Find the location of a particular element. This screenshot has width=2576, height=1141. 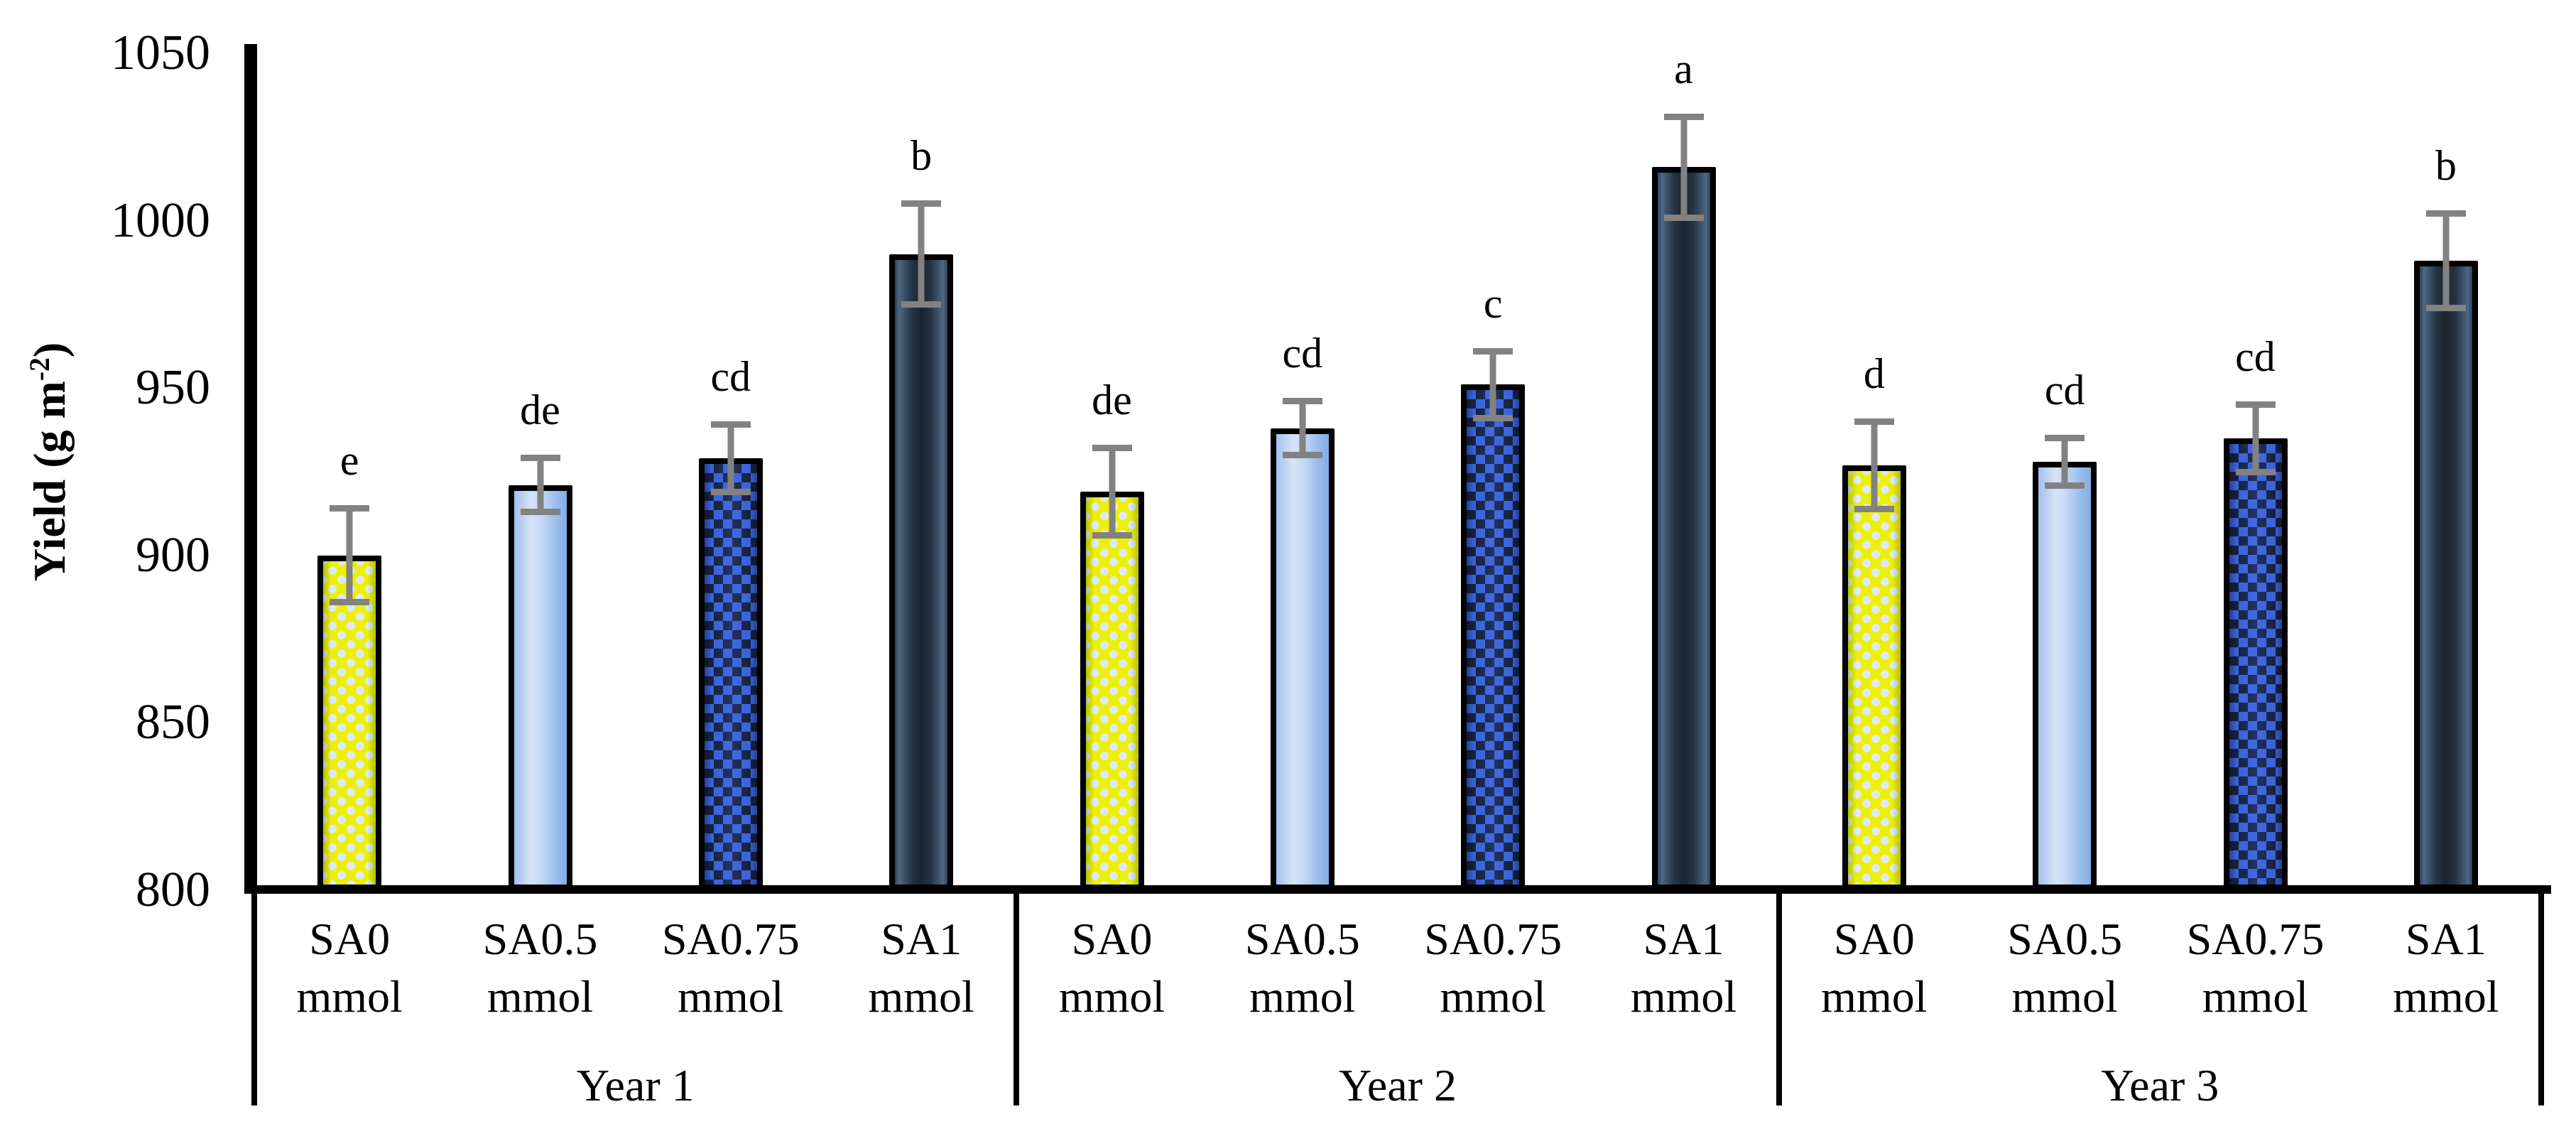

y-tick-label-850: 850 is located at coordinates (173, 722).